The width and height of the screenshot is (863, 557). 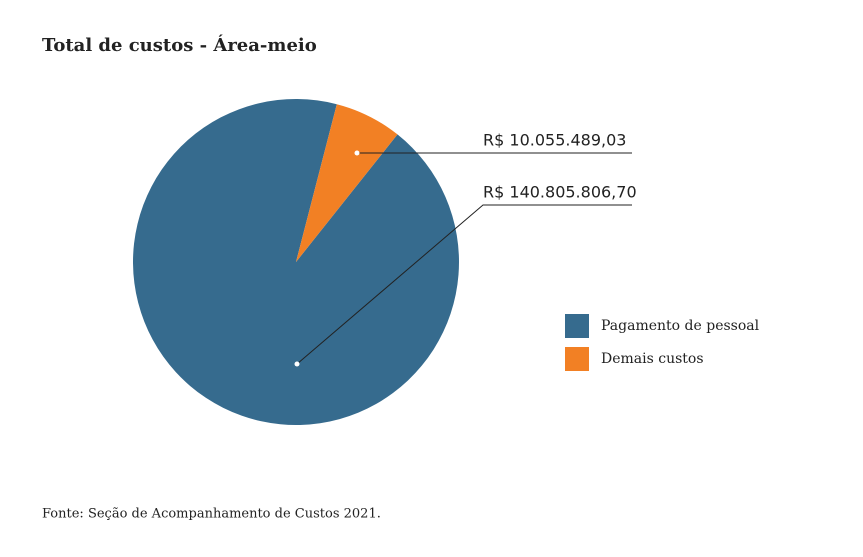 I want to click on leader-line, so click(x=464, y=284).